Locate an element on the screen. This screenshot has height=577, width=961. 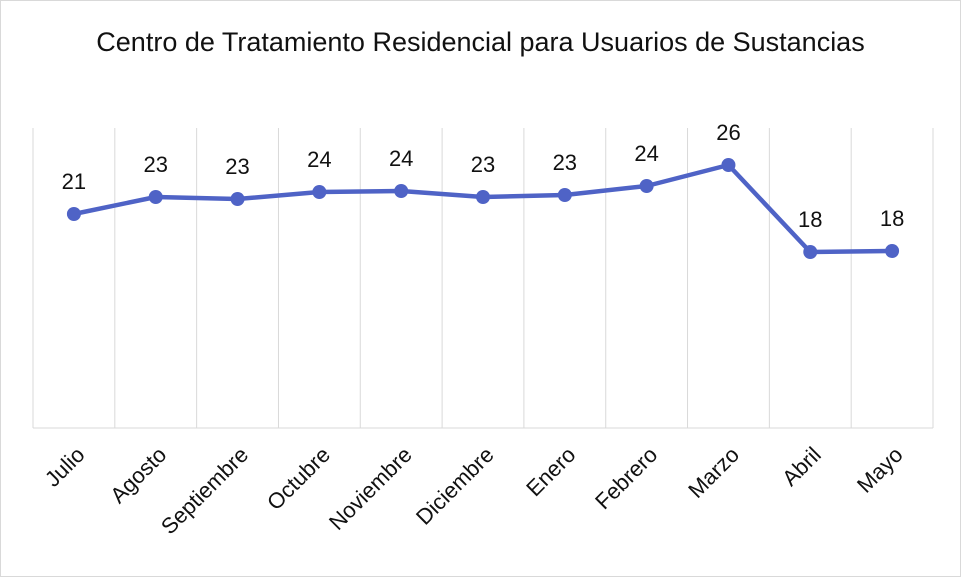
data-label: 26 is located at coordinates (728, 132).